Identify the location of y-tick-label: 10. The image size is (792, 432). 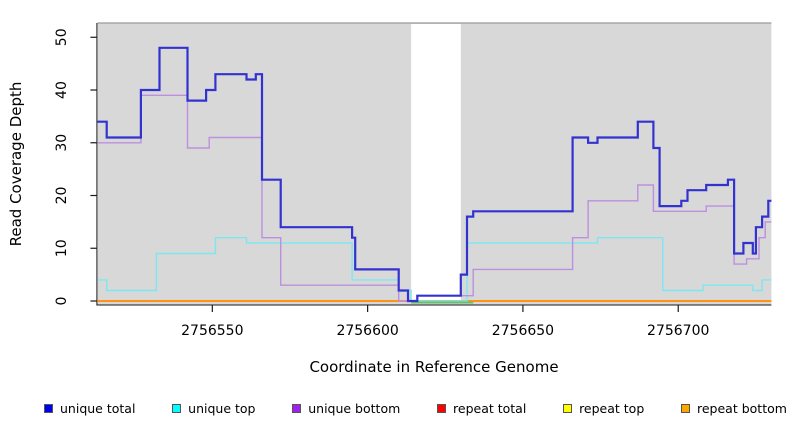
(62, 248).